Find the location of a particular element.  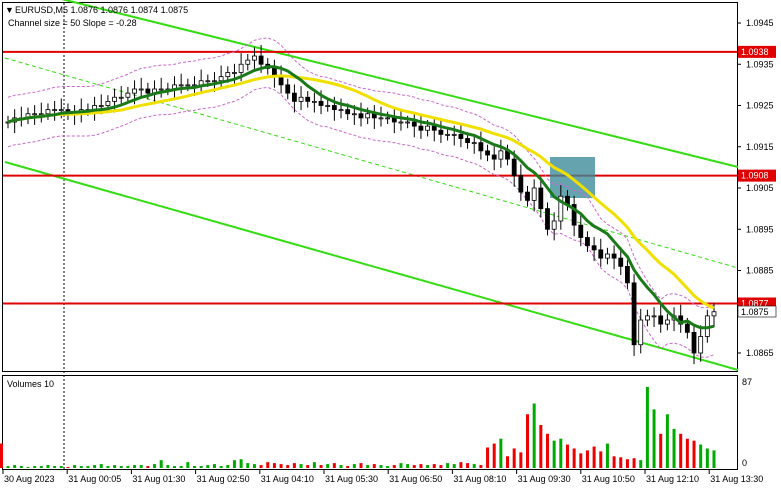

time-tick-label: 31 Aug 10:50 is located at coordinates (608, 479).